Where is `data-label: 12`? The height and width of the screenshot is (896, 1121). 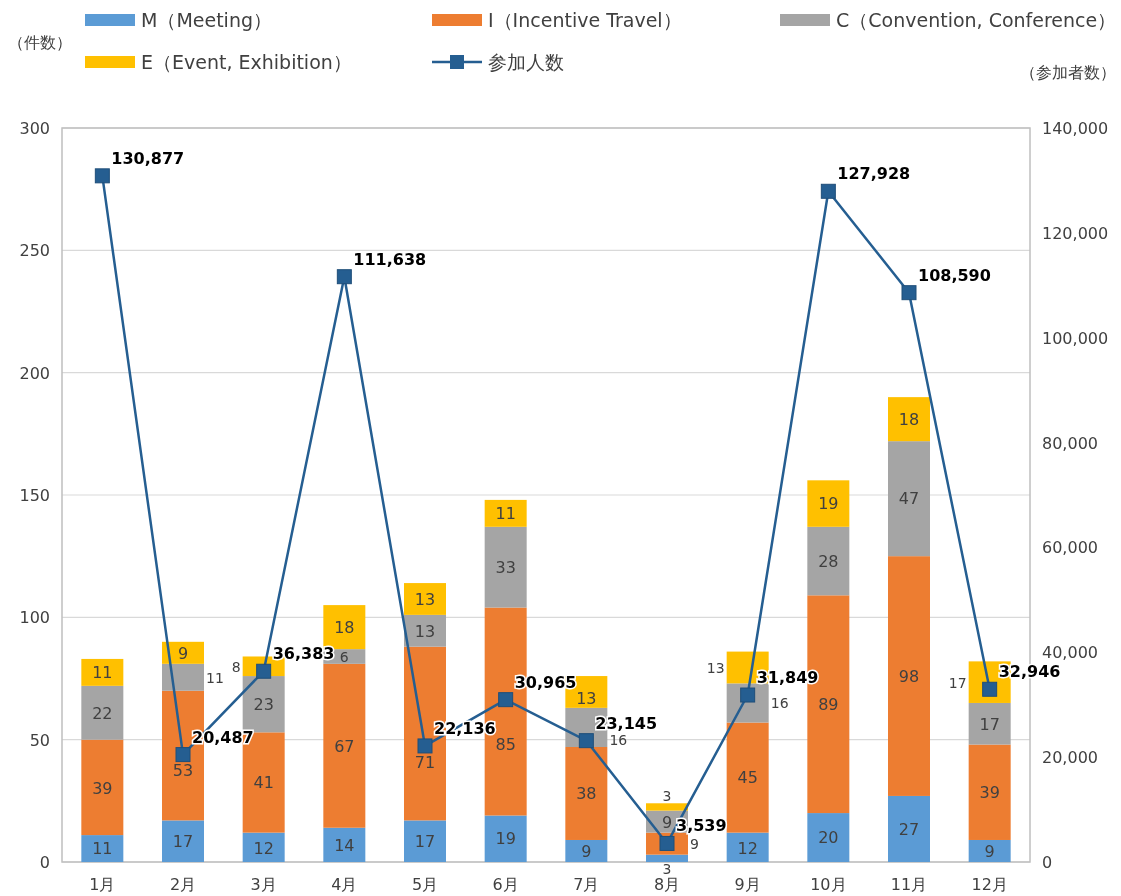
data-label: 12 is located at coordinates (263, 848).